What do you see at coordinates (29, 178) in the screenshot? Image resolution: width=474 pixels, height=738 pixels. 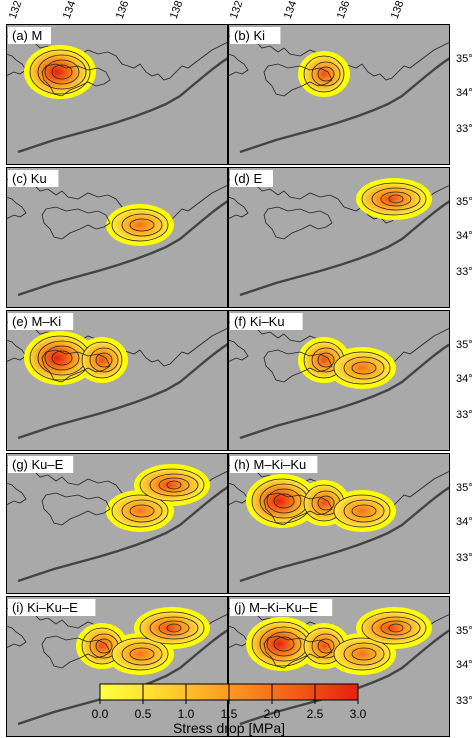 I see `panel-label: (c) Ku` at bounding box center [29, 178].